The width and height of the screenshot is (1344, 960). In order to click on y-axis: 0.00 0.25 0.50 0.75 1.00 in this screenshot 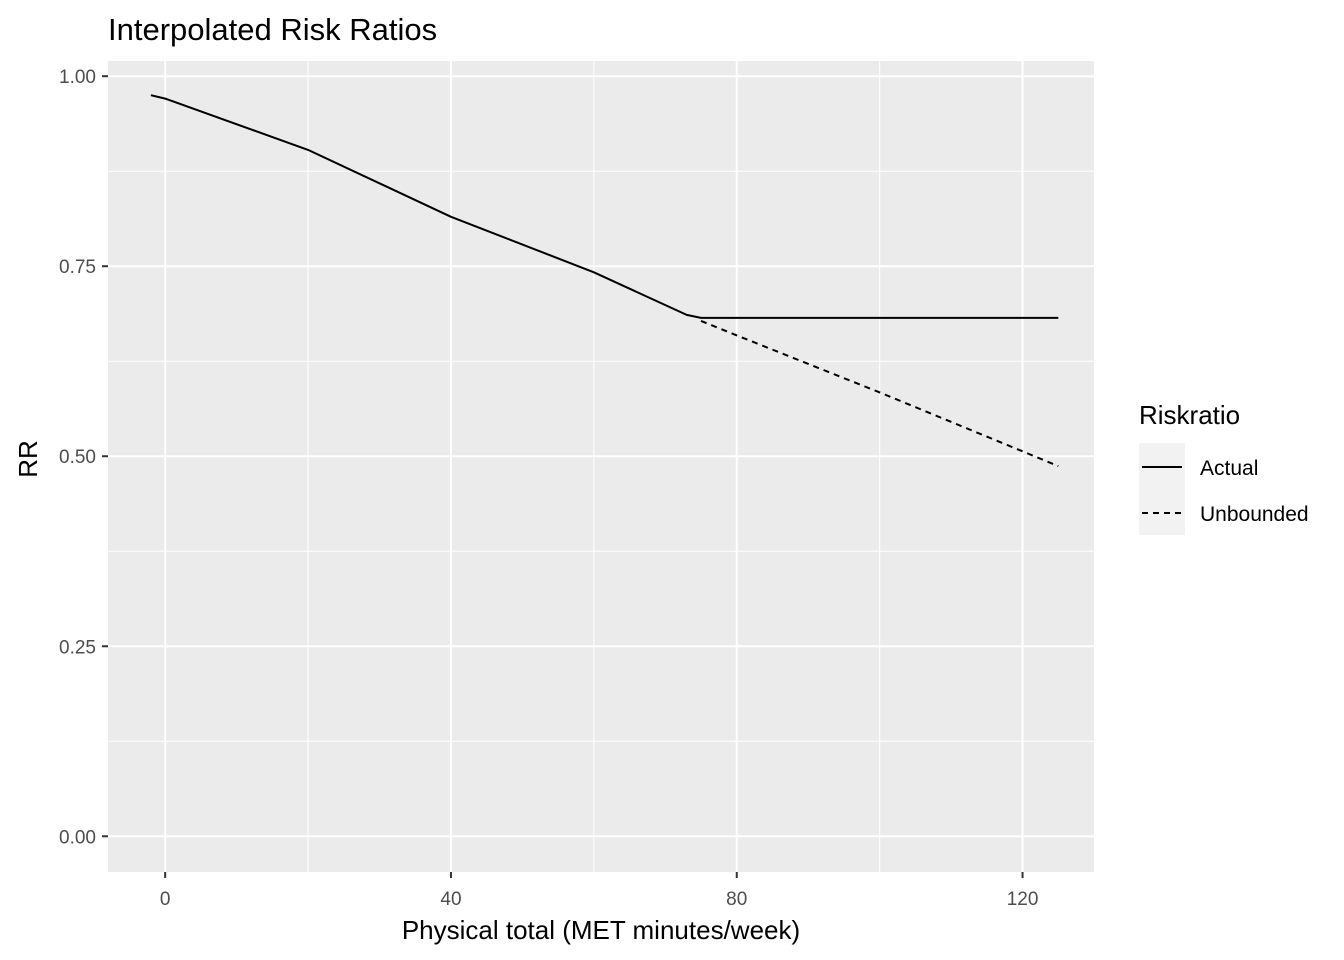, I will do `click(83, 457)`.